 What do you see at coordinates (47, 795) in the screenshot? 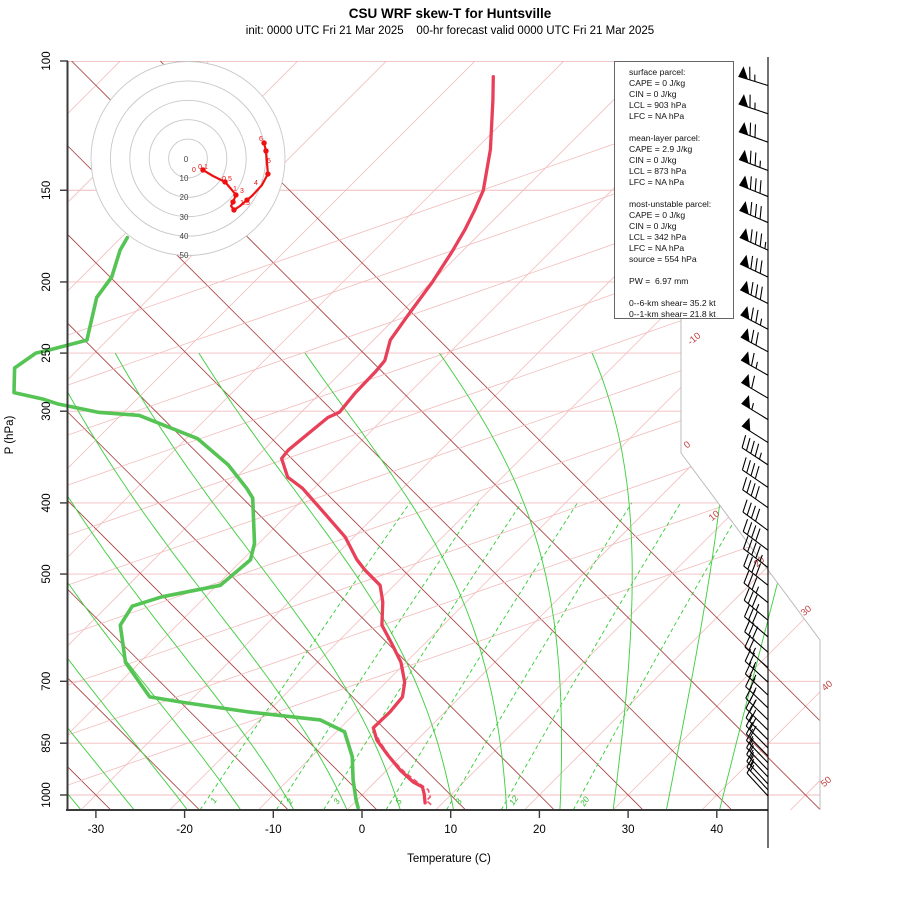
I see `pressure-tick-label: 1000` at bounding box center [47, 795].